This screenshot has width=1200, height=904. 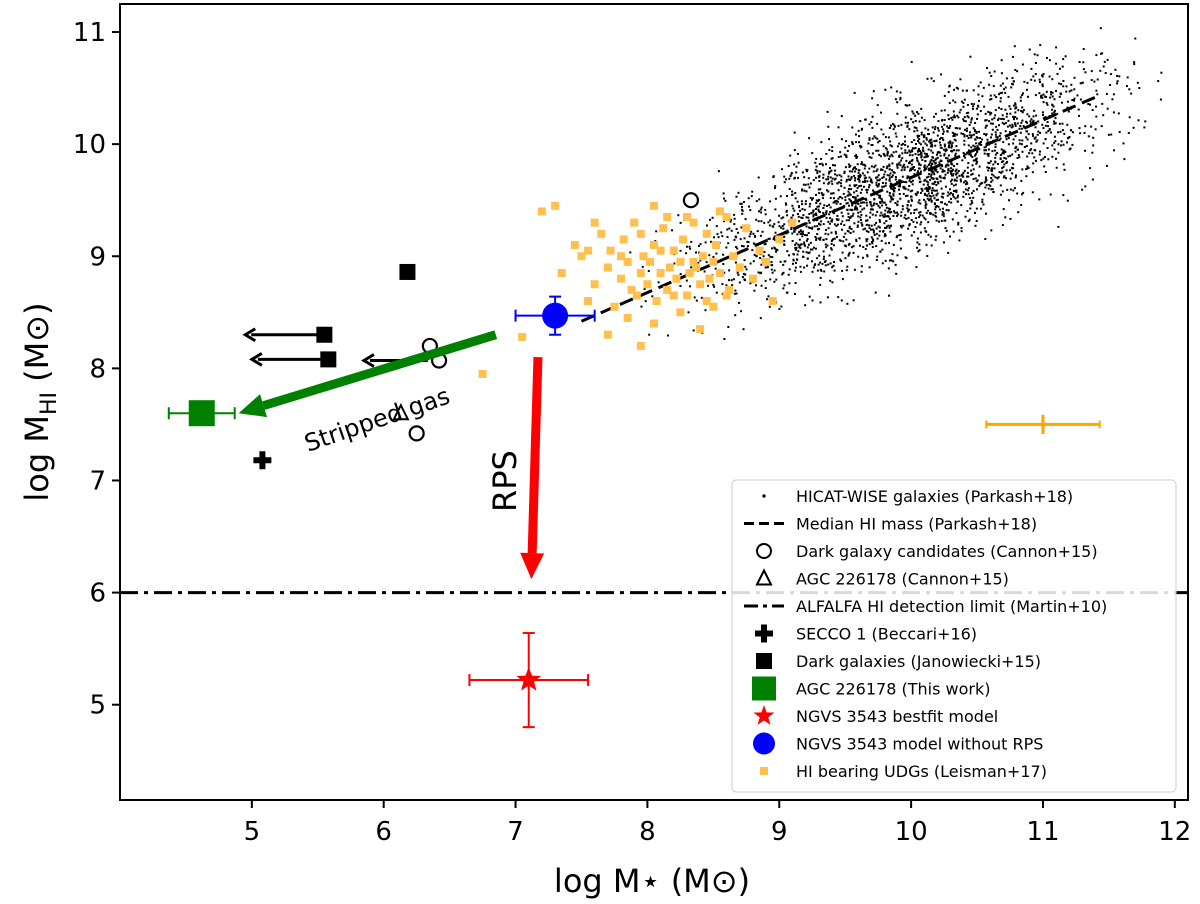 I want to click on x-tick-label: 11, so click(x=1042, y=832).